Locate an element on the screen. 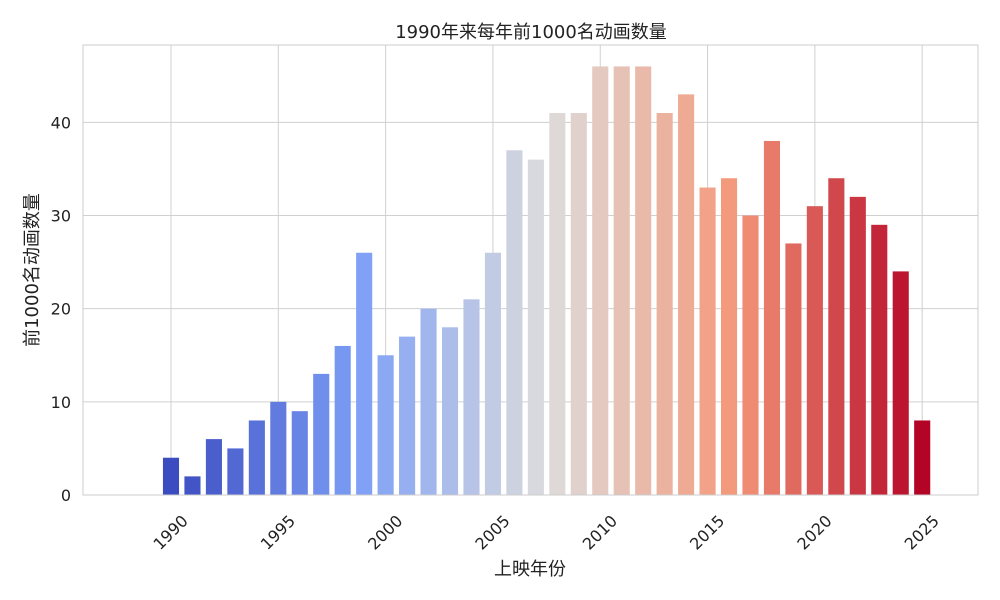 This screenshot has height=600, width=1000. y-tick-label: 30 is located at coordinates (61, 215).